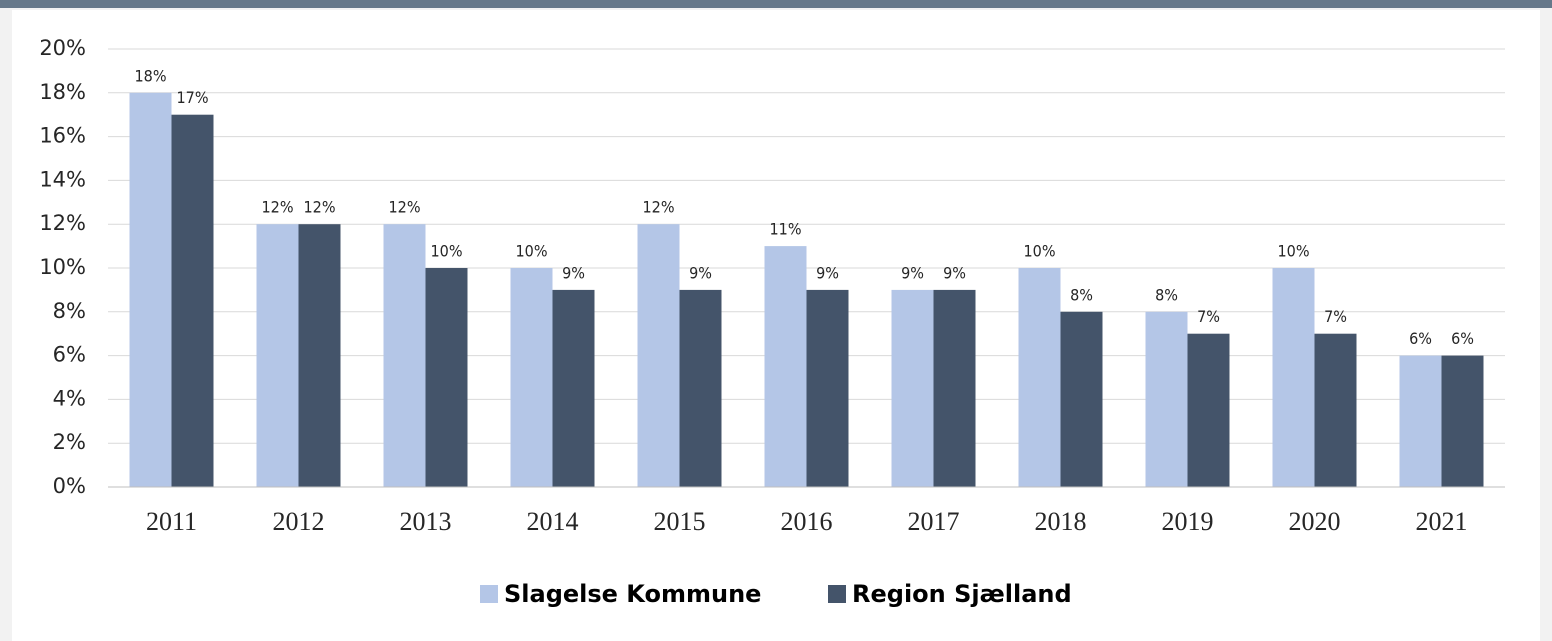 Image resolution: width=1552 pixels, height=641 pixels. I want to click on top-border, so click(776, 4).